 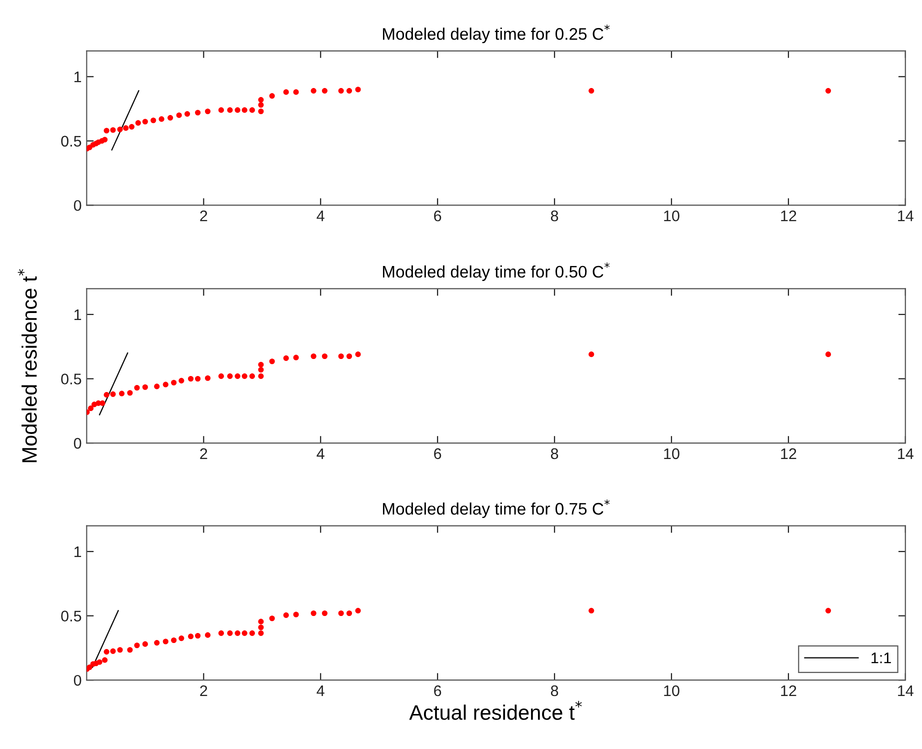 What do you see at coordinates (495, 710) in the screenshot?
I see `x-axis-title: Actual residence t$^{*}$` at bounding box center [495, 710].